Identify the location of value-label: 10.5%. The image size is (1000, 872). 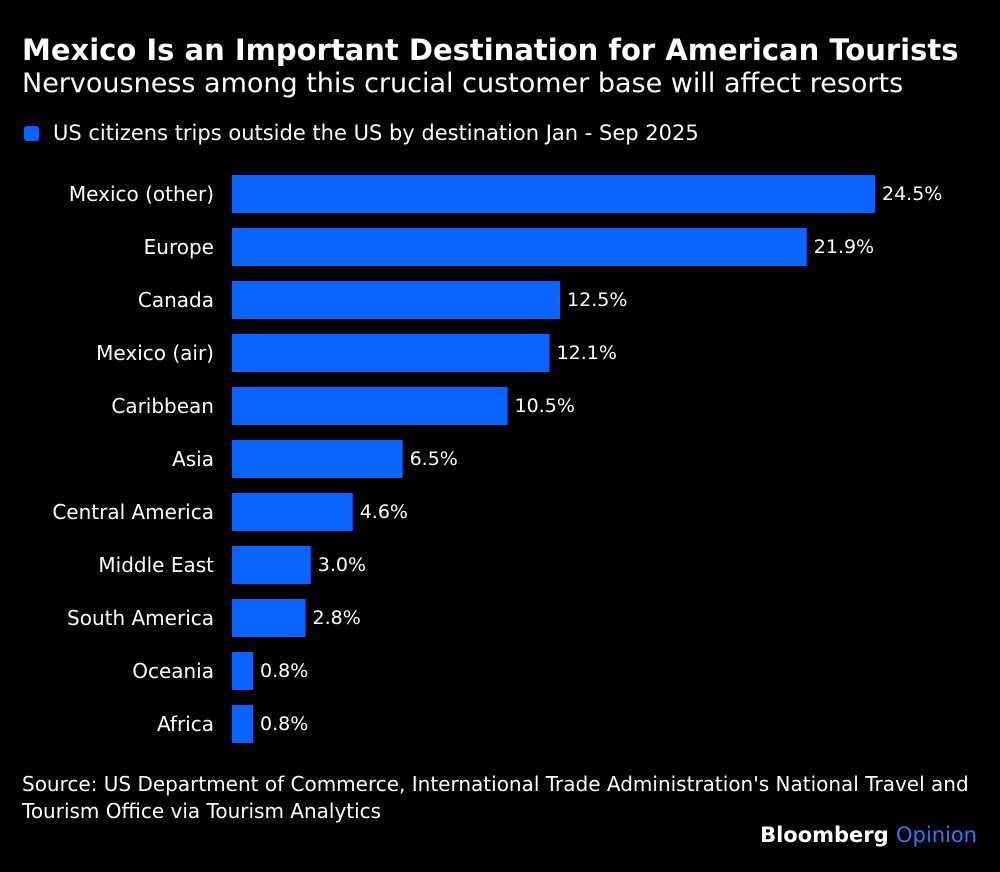
(545, 406).